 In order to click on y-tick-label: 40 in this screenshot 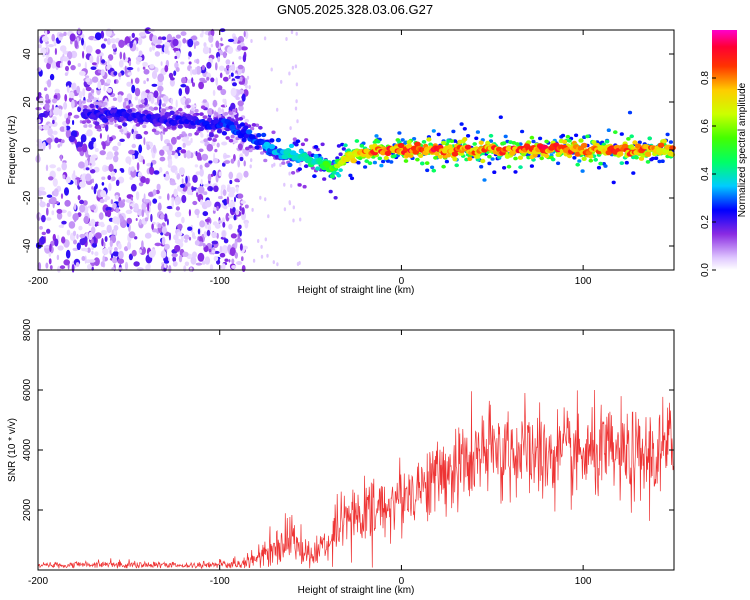, I will do `click(27, 54)`.